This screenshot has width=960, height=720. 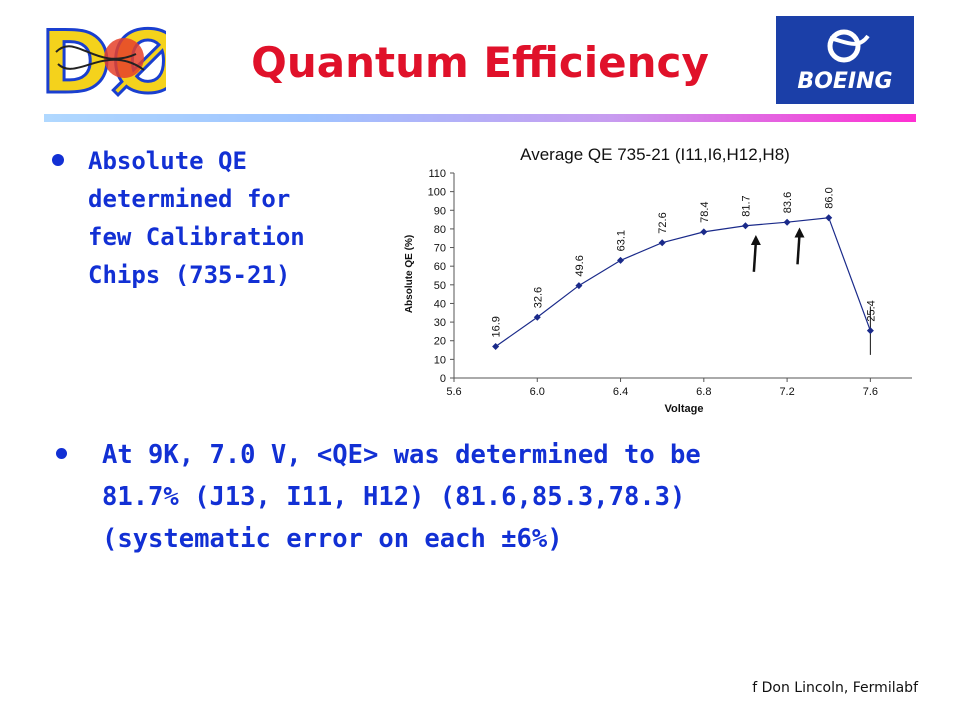 What do you see at coordinates (622, 240) in the screenshot?
I see `data-label: 63.1` at bounding box center [622, 240].